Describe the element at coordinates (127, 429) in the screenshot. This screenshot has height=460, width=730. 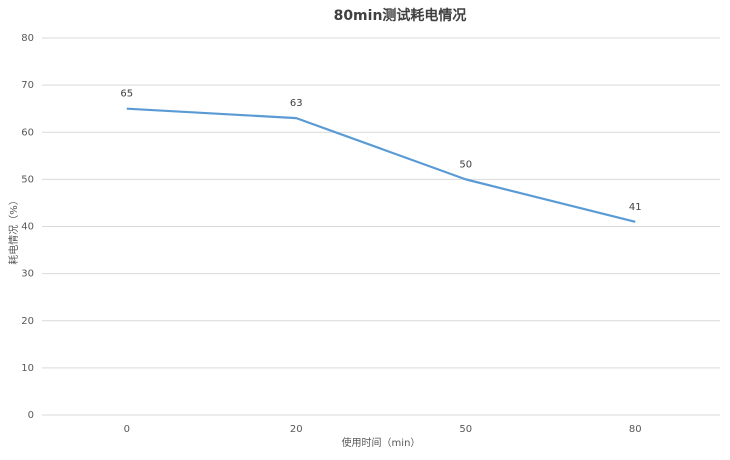
I see `x-tick-label: 0` at that location.